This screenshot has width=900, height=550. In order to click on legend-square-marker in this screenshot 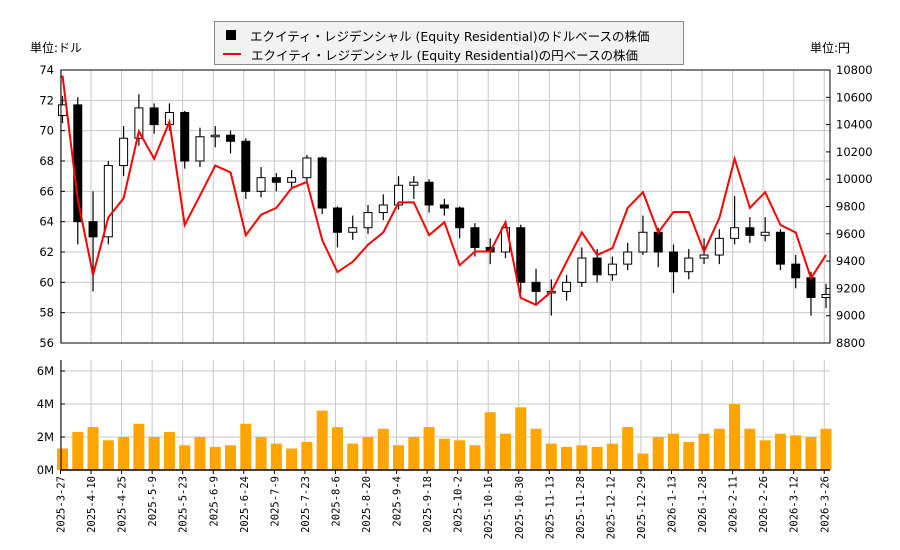, I will do `click(231, 35)`.